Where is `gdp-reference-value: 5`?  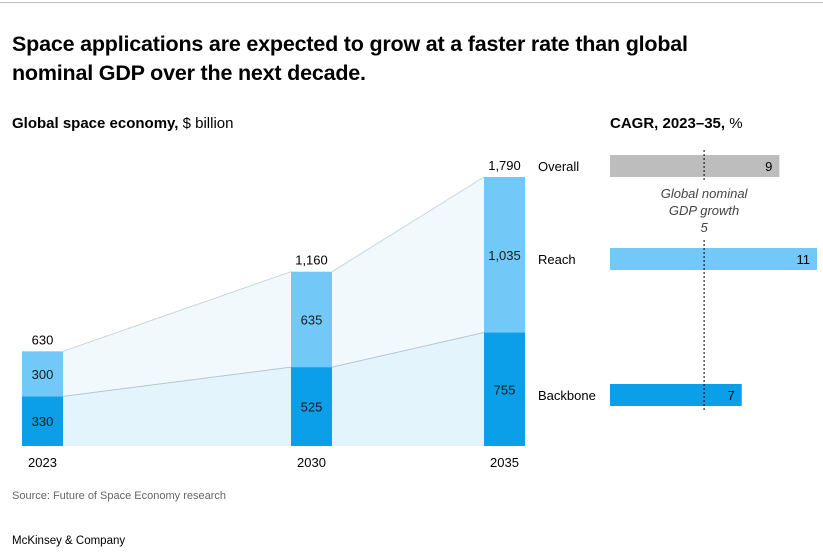
gdp-reference-value: 5 is located at coordinates (704, 227).